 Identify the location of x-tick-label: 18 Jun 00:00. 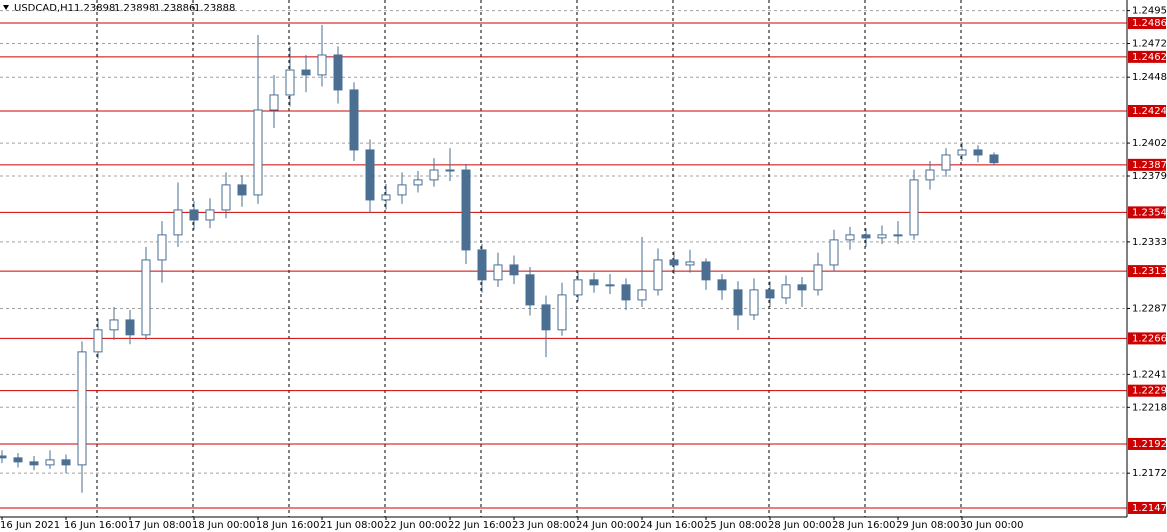
(224, 525).